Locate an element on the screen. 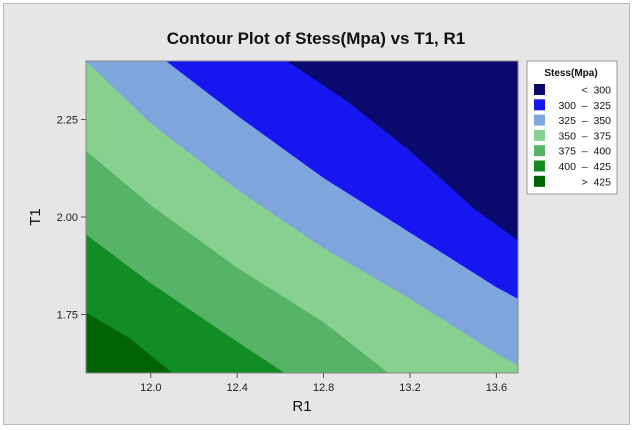  y-tick-label: 1.75 is located at coordinates (67, 316).